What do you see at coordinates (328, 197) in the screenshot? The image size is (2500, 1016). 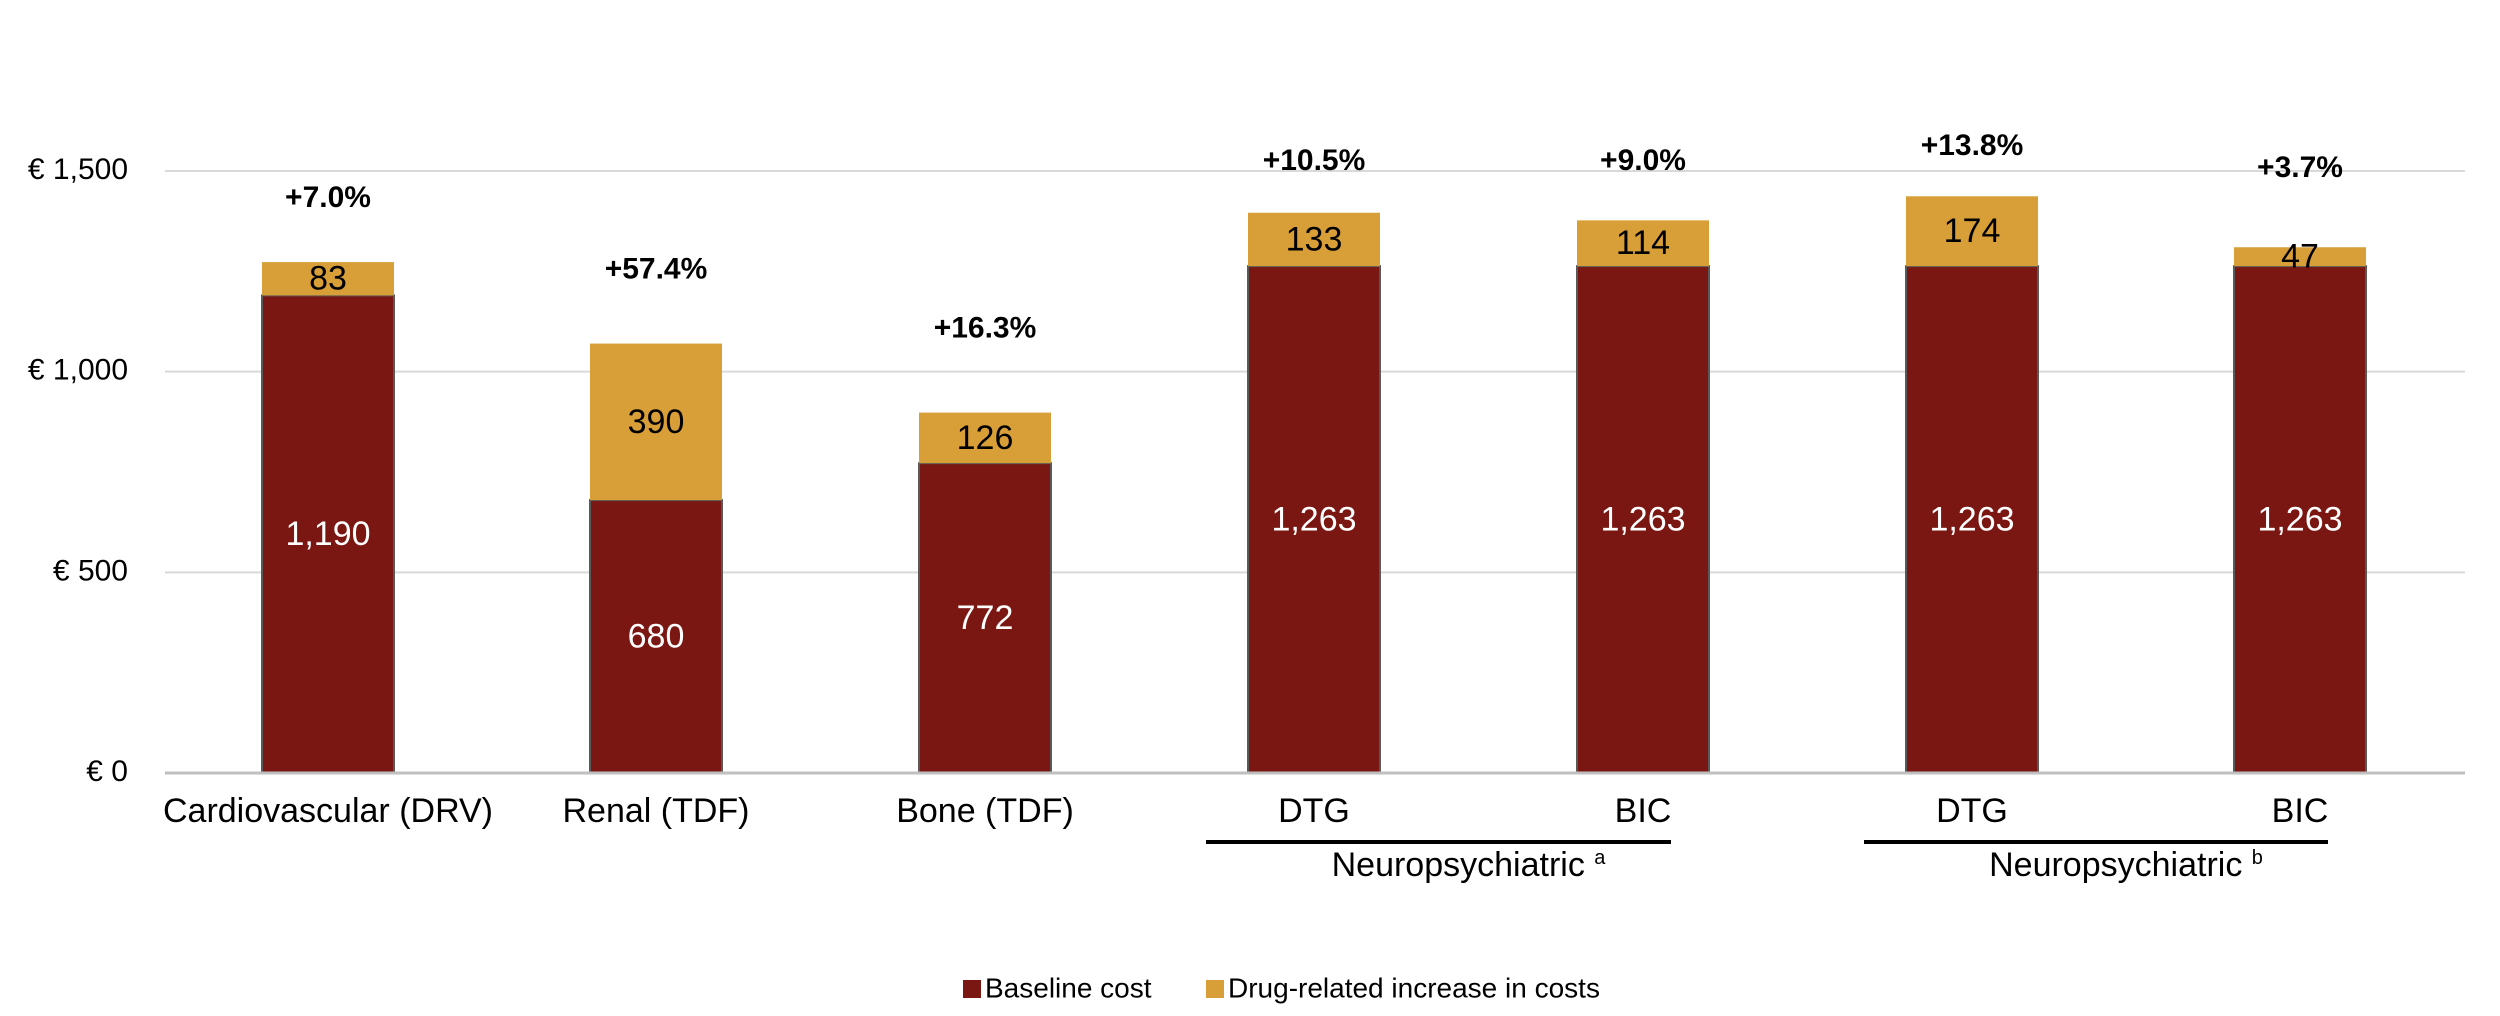 I see `percent-change-label: +7.0%` at bounding box center [328, 197].